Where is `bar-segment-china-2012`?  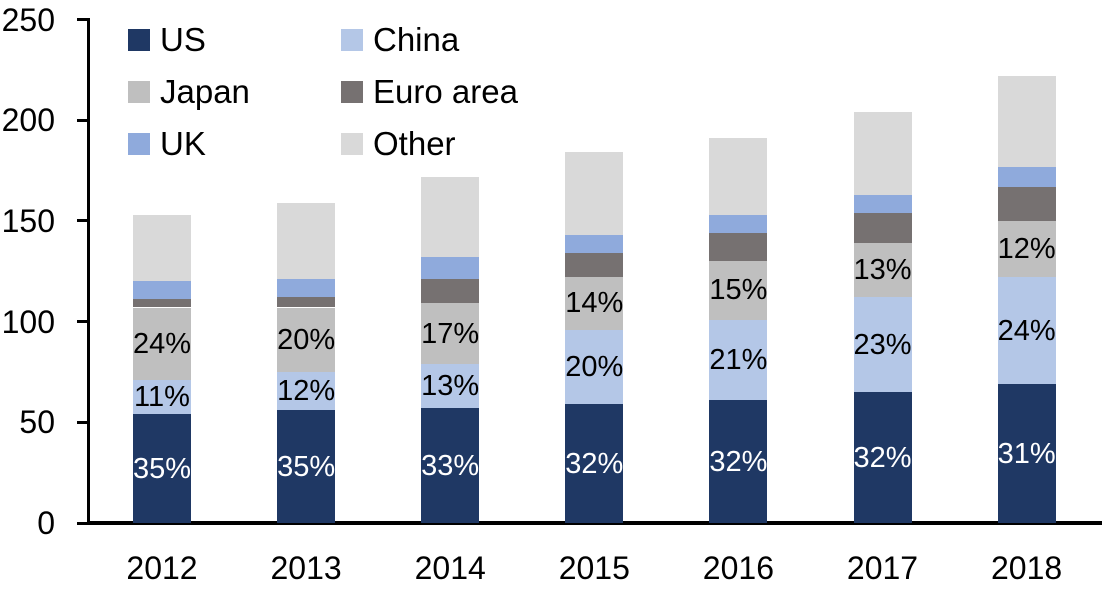
bar-segment-china-2012 is located at coordinates (162, 397).